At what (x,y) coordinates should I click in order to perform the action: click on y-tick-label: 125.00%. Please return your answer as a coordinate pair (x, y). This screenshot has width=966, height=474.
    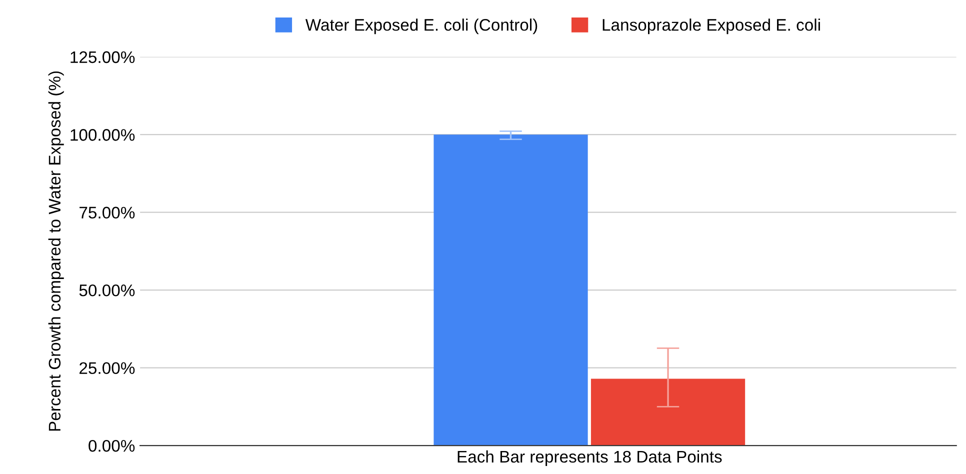
    Looking at the image, I should click on (102, 57).